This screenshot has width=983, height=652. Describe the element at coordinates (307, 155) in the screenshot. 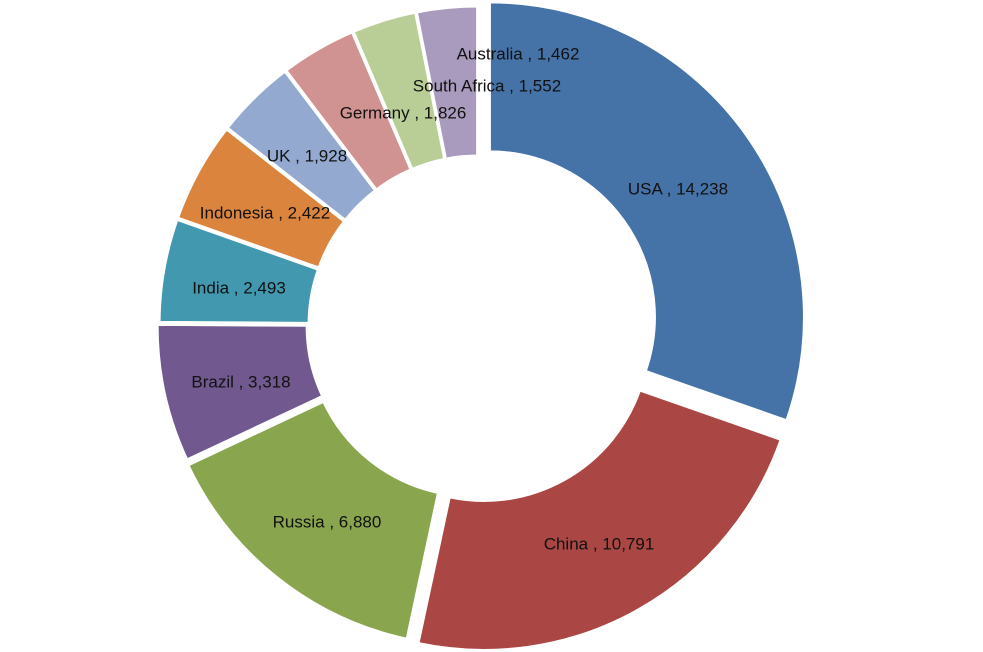

I see `slice-label-uk: UK , 1,928` at that location.